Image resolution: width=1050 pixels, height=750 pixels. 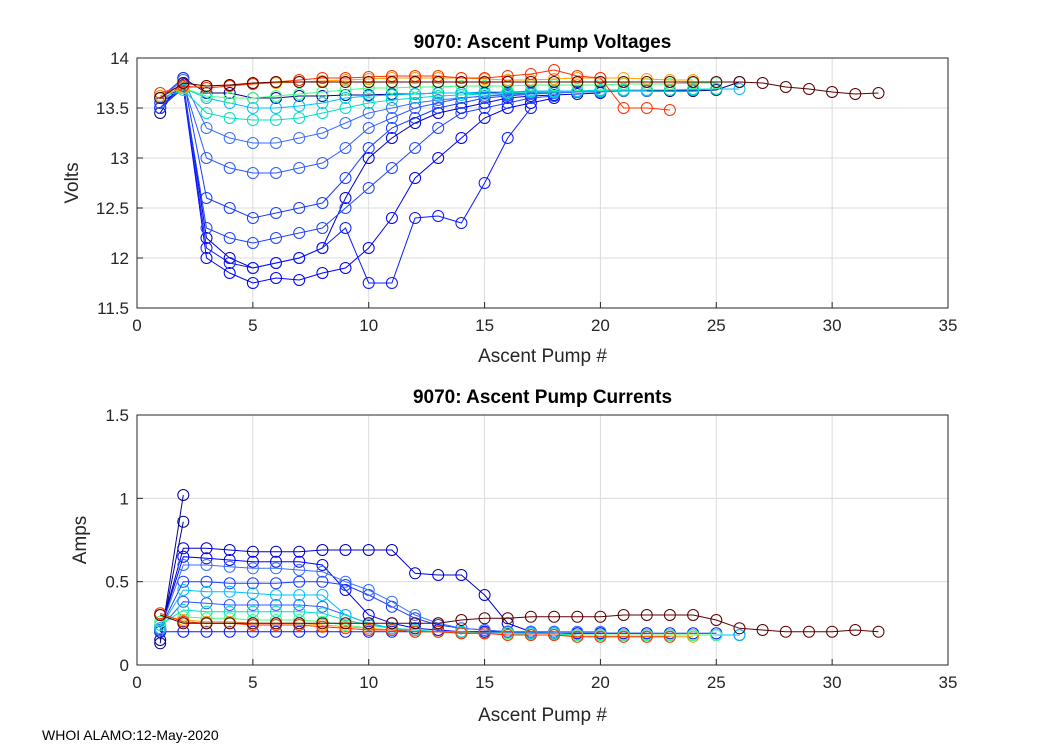 I want to click on voltage-y-tick-label: 11.5, so click(x=113, y=308).